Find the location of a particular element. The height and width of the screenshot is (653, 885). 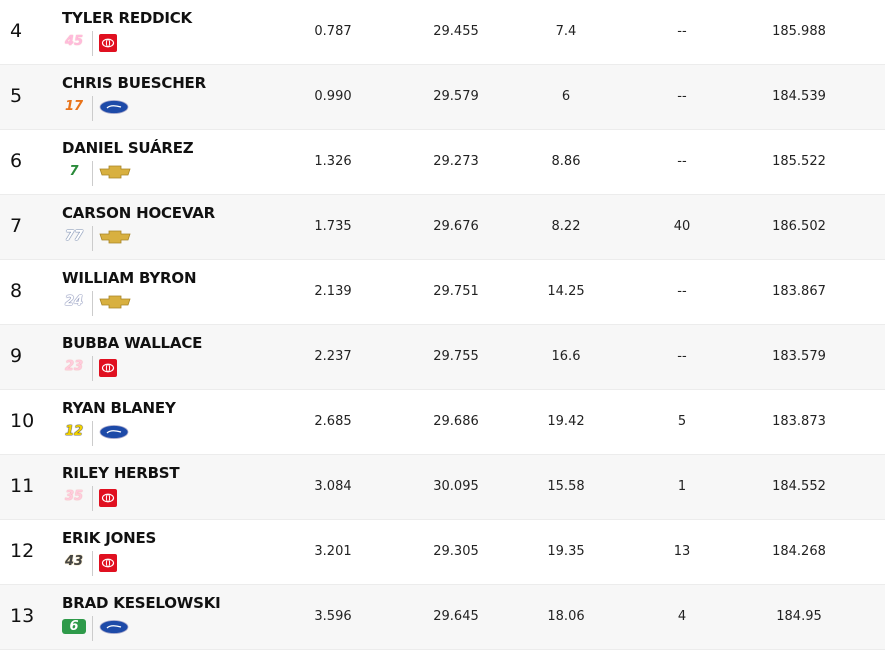

car-number: 7 is located at coordinates (74, 171).